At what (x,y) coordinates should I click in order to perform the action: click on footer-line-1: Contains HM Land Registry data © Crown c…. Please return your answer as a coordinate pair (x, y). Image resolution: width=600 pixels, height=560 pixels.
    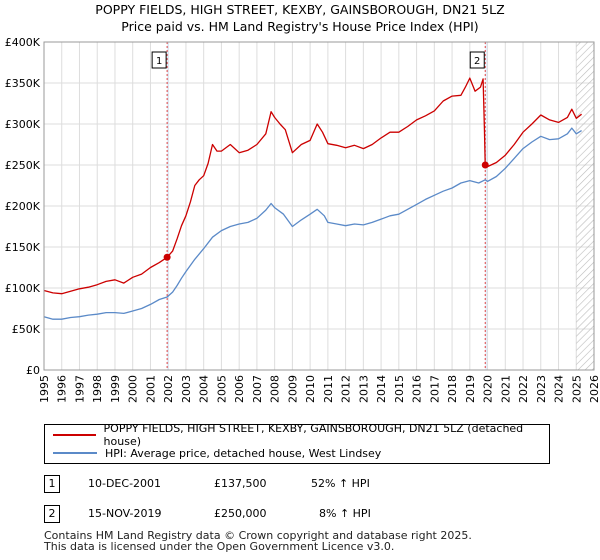
    Looking at the image, I should click on (258, 535).